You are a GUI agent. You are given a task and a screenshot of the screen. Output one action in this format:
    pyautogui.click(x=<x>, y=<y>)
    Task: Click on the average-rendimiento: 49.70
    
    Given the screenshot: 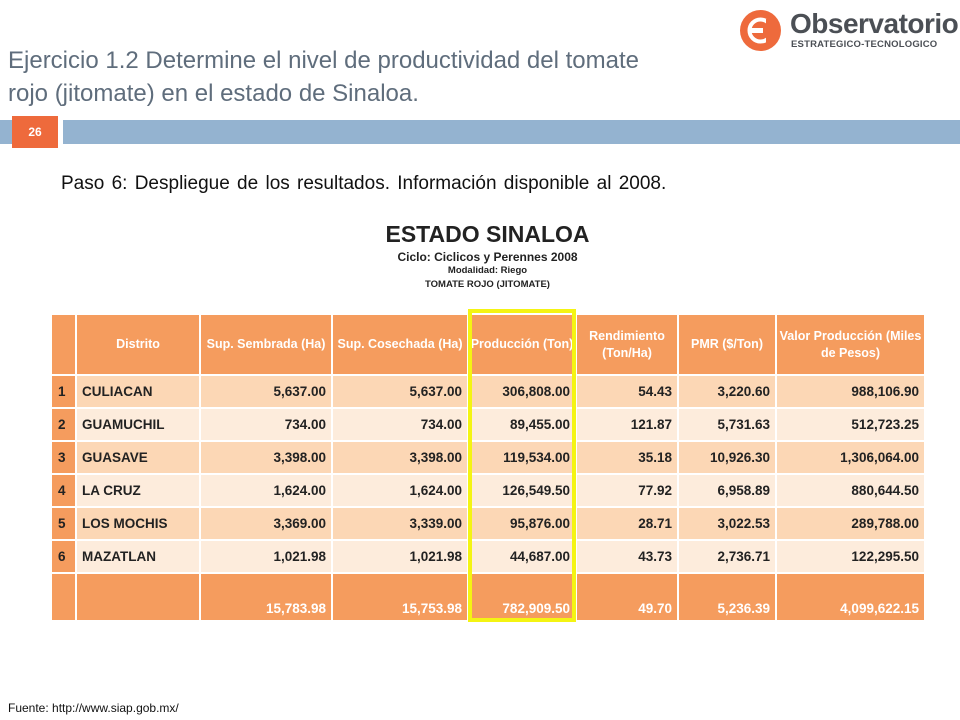 What is the action you would take?
    pyautogui.click(x=627, y=597)
    